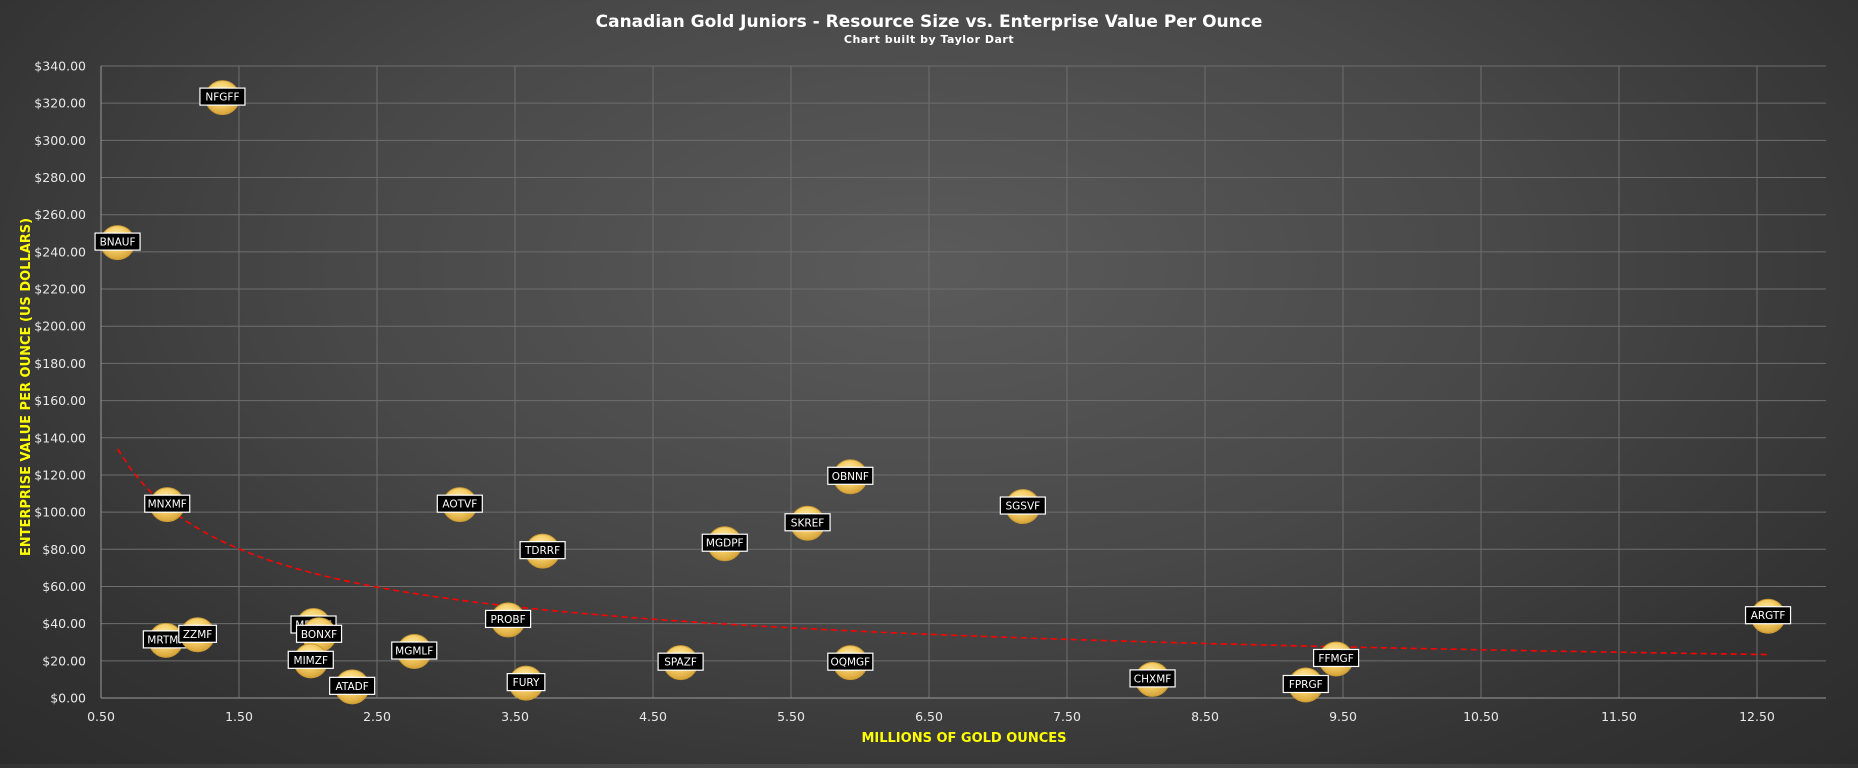 The height and width of the screenshot is (768, 1858). What do you see at coordinates (60, 363) in the screenshot?
I see `y-tick-label: $180.00` at bounding box center [60, 363].